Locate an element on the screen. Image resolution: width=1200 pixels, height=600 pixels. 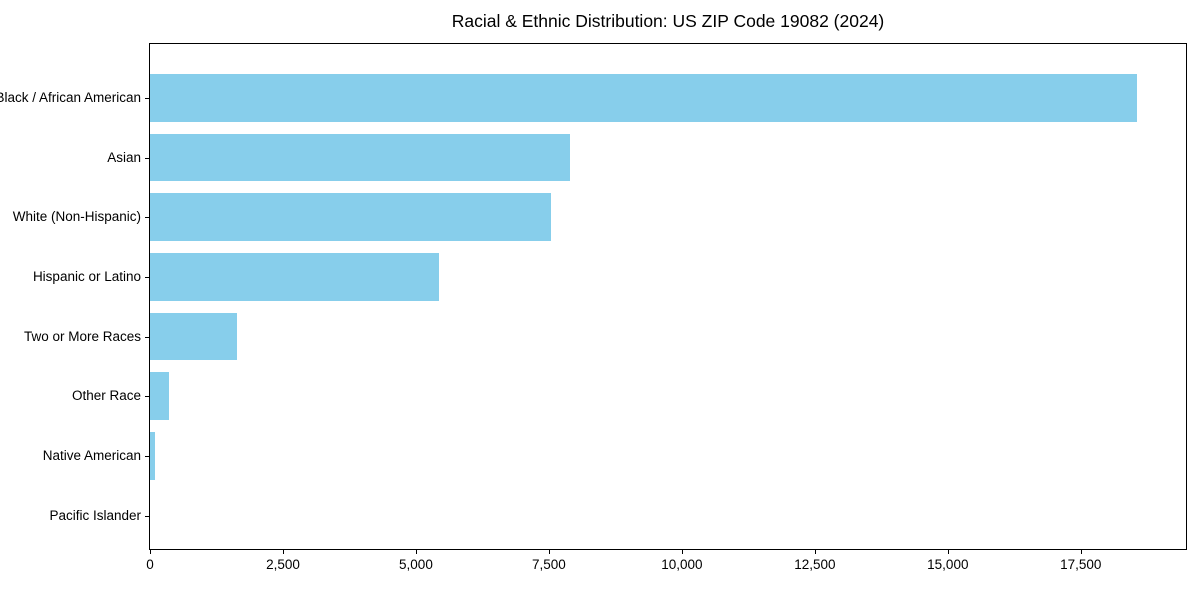
y-tick-label: Asian is located at coordinates (124, 157).